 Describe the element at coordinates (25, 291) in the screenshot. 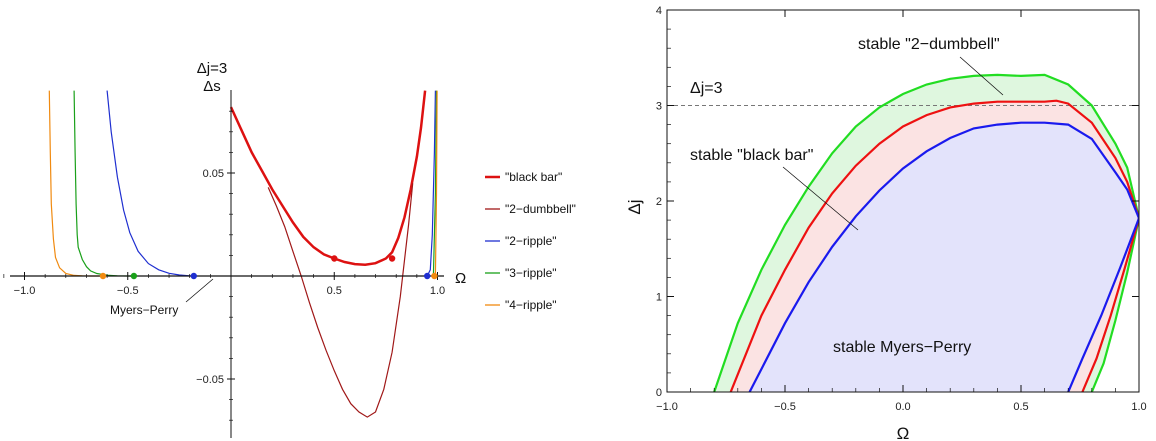

I see `left-x-tick-label-0: −1.0` at that location.